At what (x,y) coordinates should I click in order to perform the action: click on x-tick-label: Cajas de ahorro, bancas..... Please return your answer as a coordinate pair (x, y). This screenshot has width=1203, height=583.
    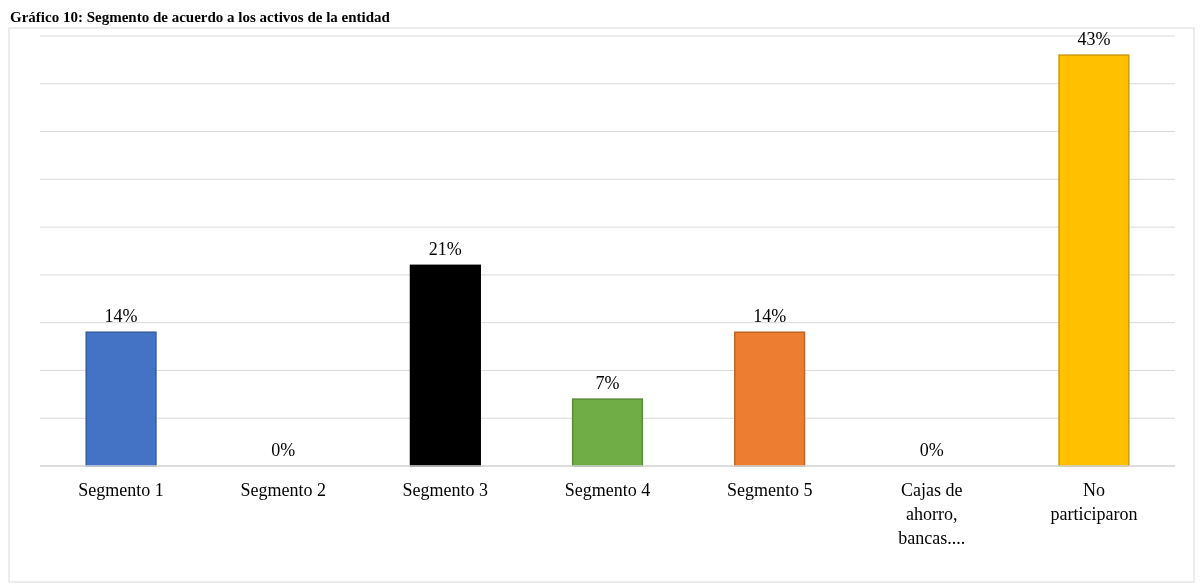
    Looking at the image, I should click on (932, 514).